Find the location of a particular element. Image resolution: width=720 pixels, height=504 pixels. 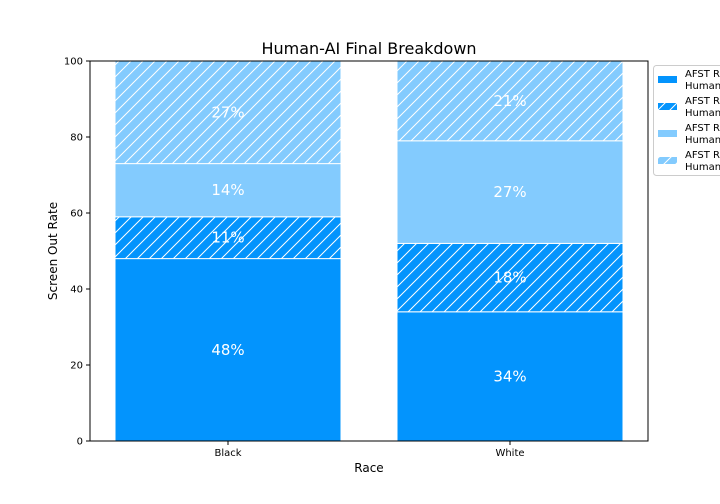

y-tick-label: 0 is located at coordinates (80, 442).